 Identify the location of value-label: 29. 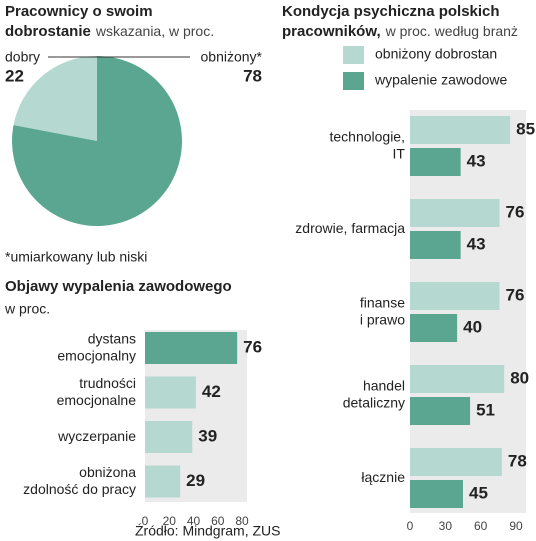
(195, 480).